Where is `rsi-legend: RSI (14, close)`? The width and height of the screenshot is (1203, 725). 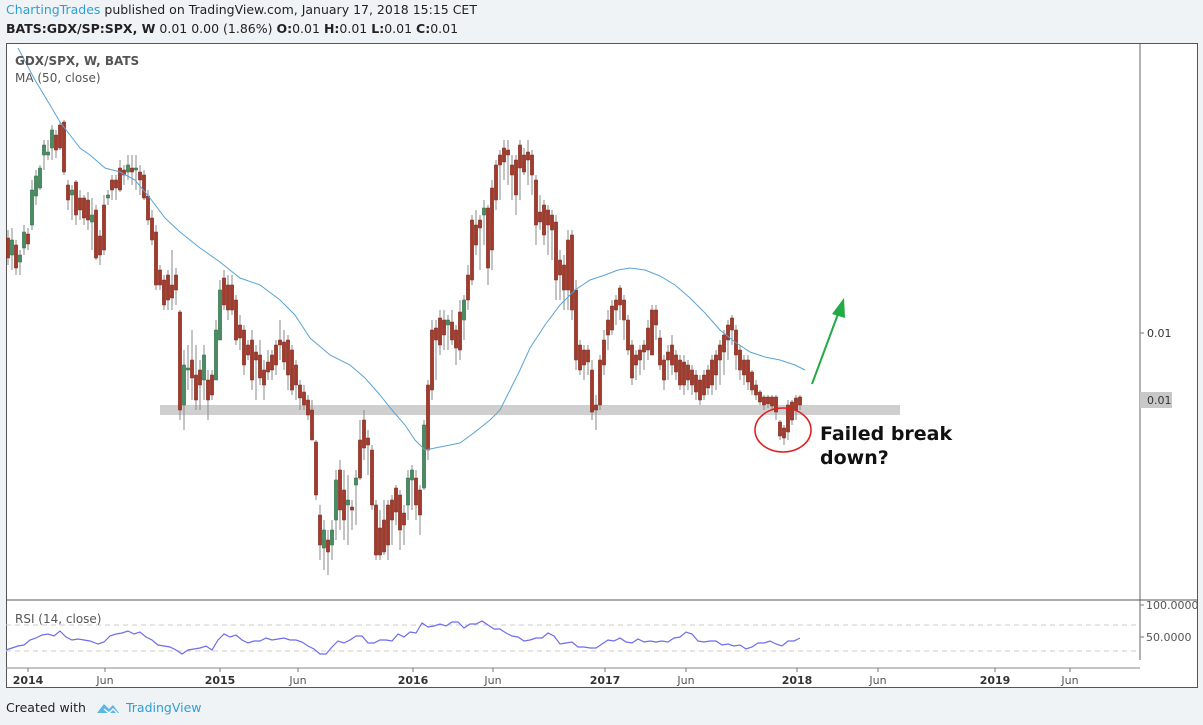
rsi-legend: RSI (14, close) is located at coordinates (58, 619).